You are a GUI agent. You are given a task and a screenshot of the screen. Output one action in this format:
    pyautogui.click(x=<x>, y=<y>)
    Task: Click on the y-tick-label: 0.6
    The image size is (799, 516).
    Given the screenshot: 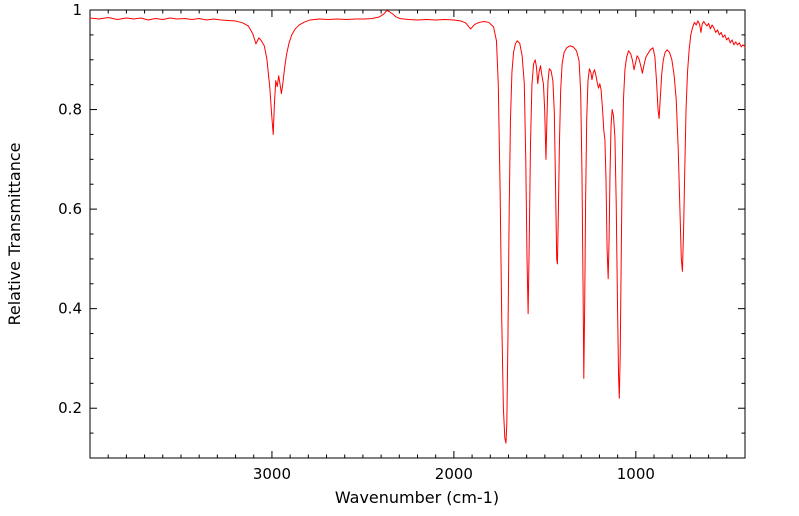 What is the action you would take?
    pyautogui.click(x=70, y=209)
    